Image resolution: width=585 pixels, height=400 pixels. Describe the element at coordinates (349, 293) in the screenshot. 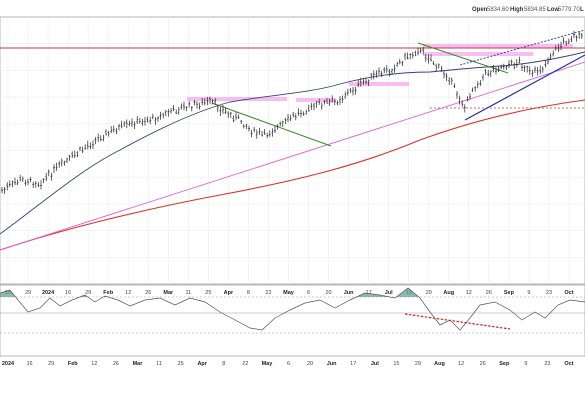

I see `x-tick-label: Jun` at that location.